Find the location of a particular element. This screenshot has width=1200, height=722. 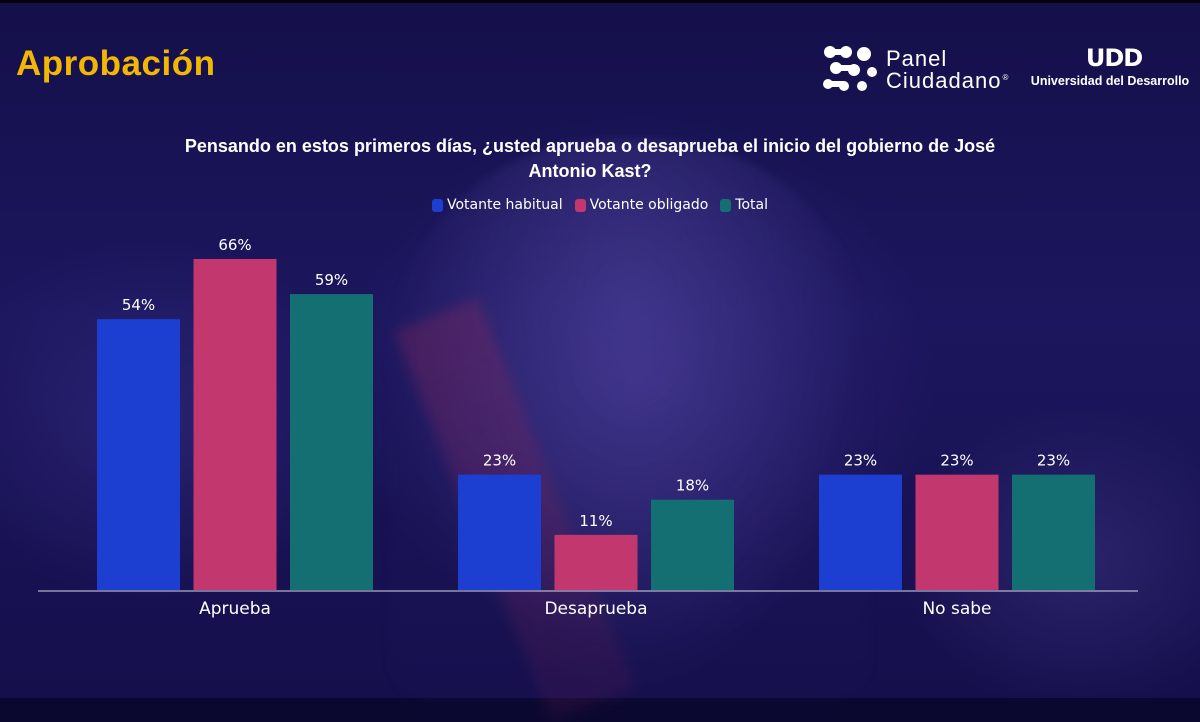

legend-item-total: Total is located at coordinates (744, 205).